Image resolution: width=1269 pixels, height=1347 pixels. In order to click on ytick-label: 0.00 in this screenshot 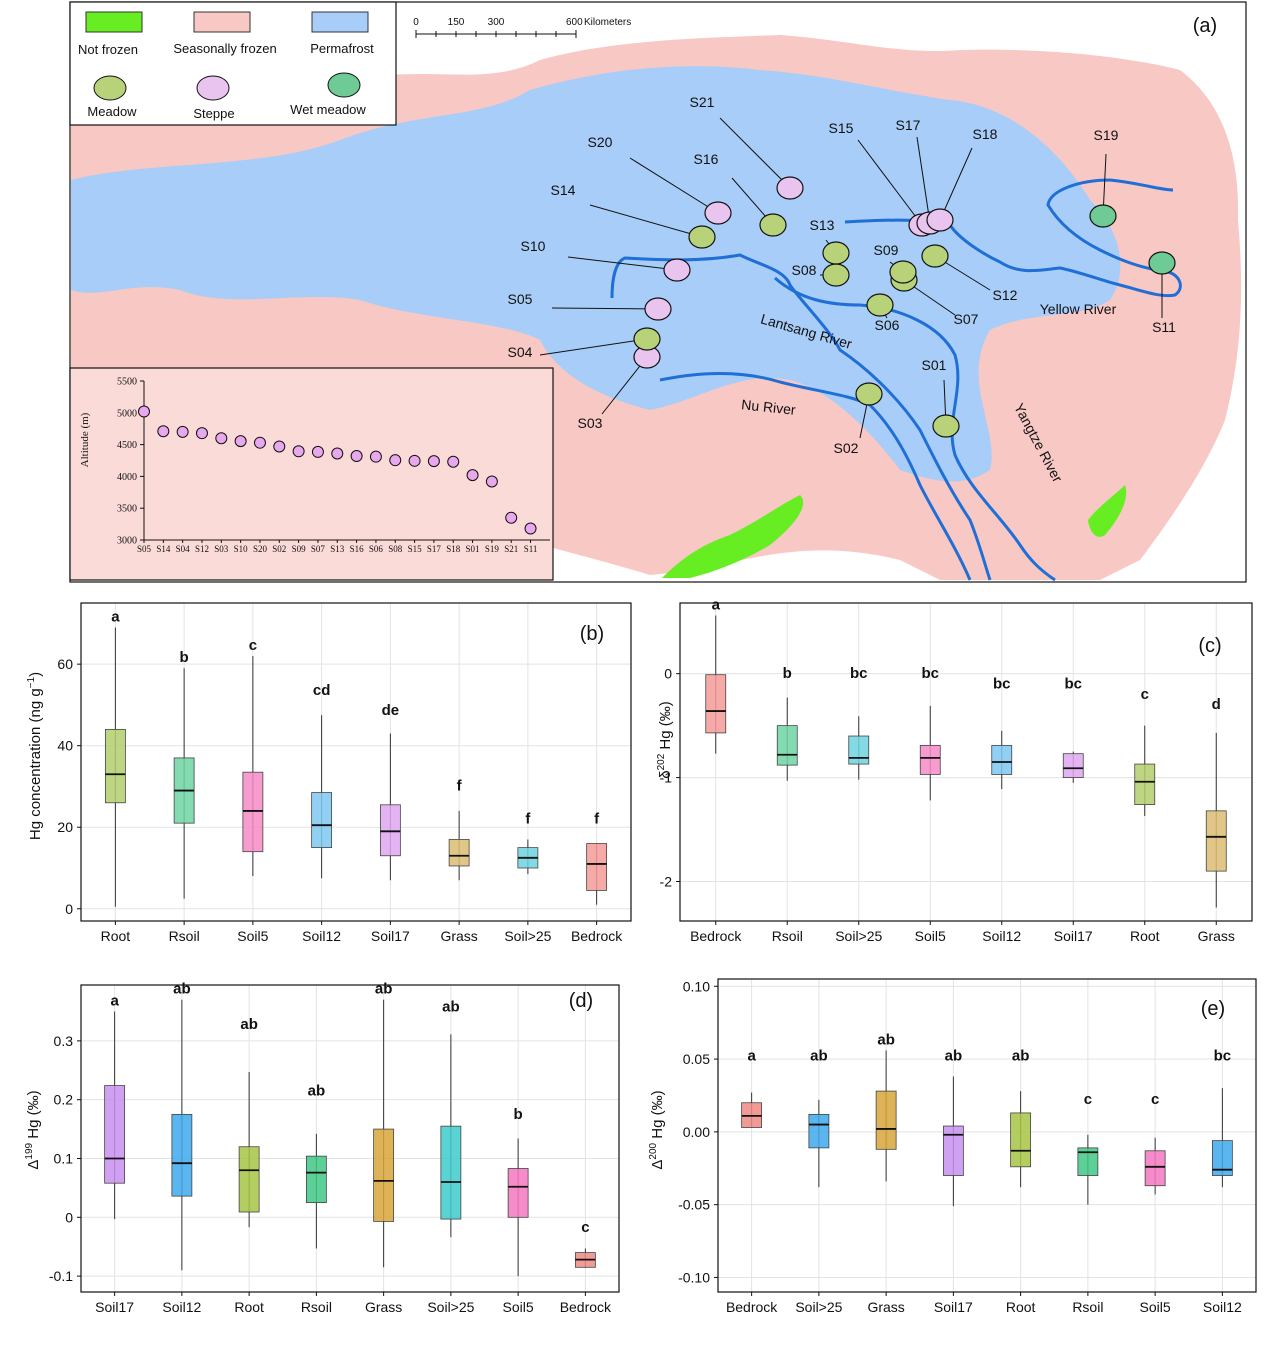, I will do `click(696, 1132)`.